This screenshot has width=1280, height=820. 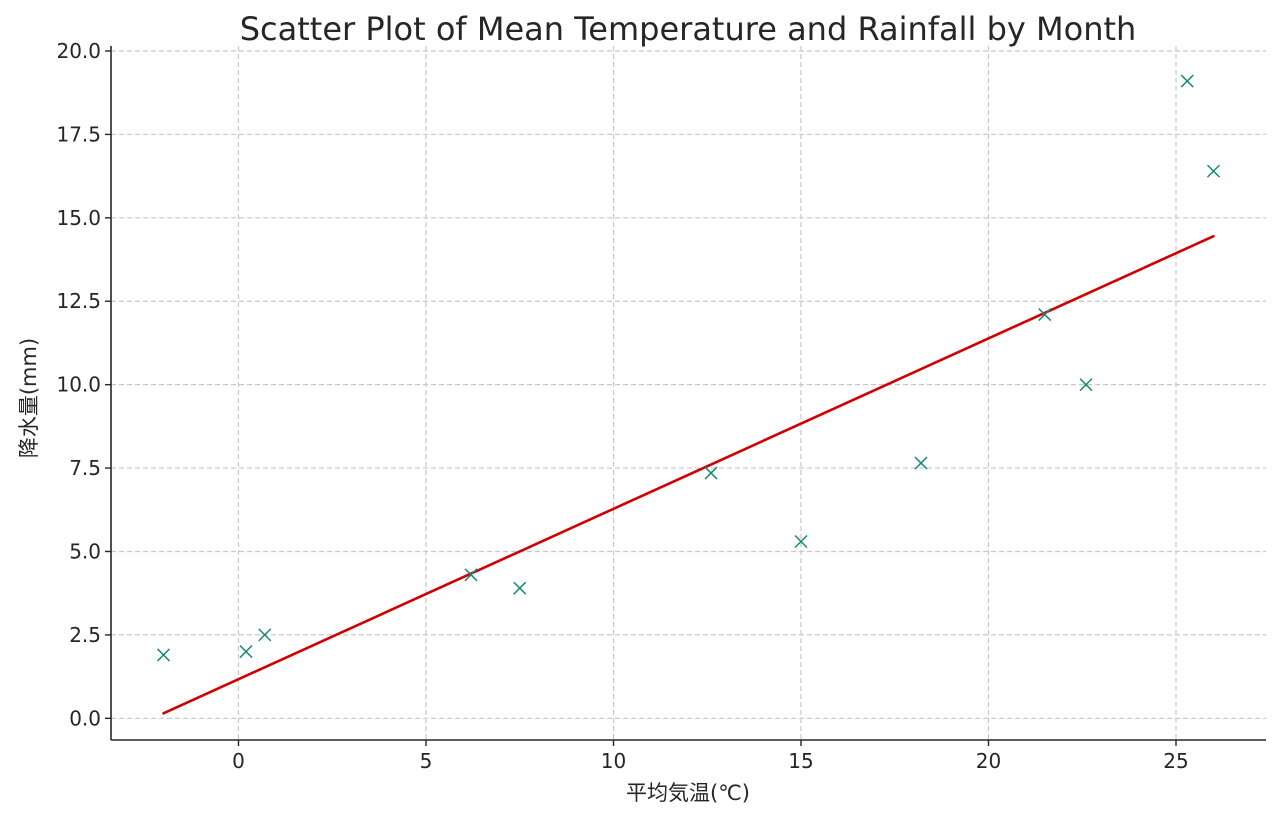 What do you see at coordinates (710, 756) in the screenshot?
I see `x-ticks: 0 5 10 15 20 25` at bounding box center [710, 756].